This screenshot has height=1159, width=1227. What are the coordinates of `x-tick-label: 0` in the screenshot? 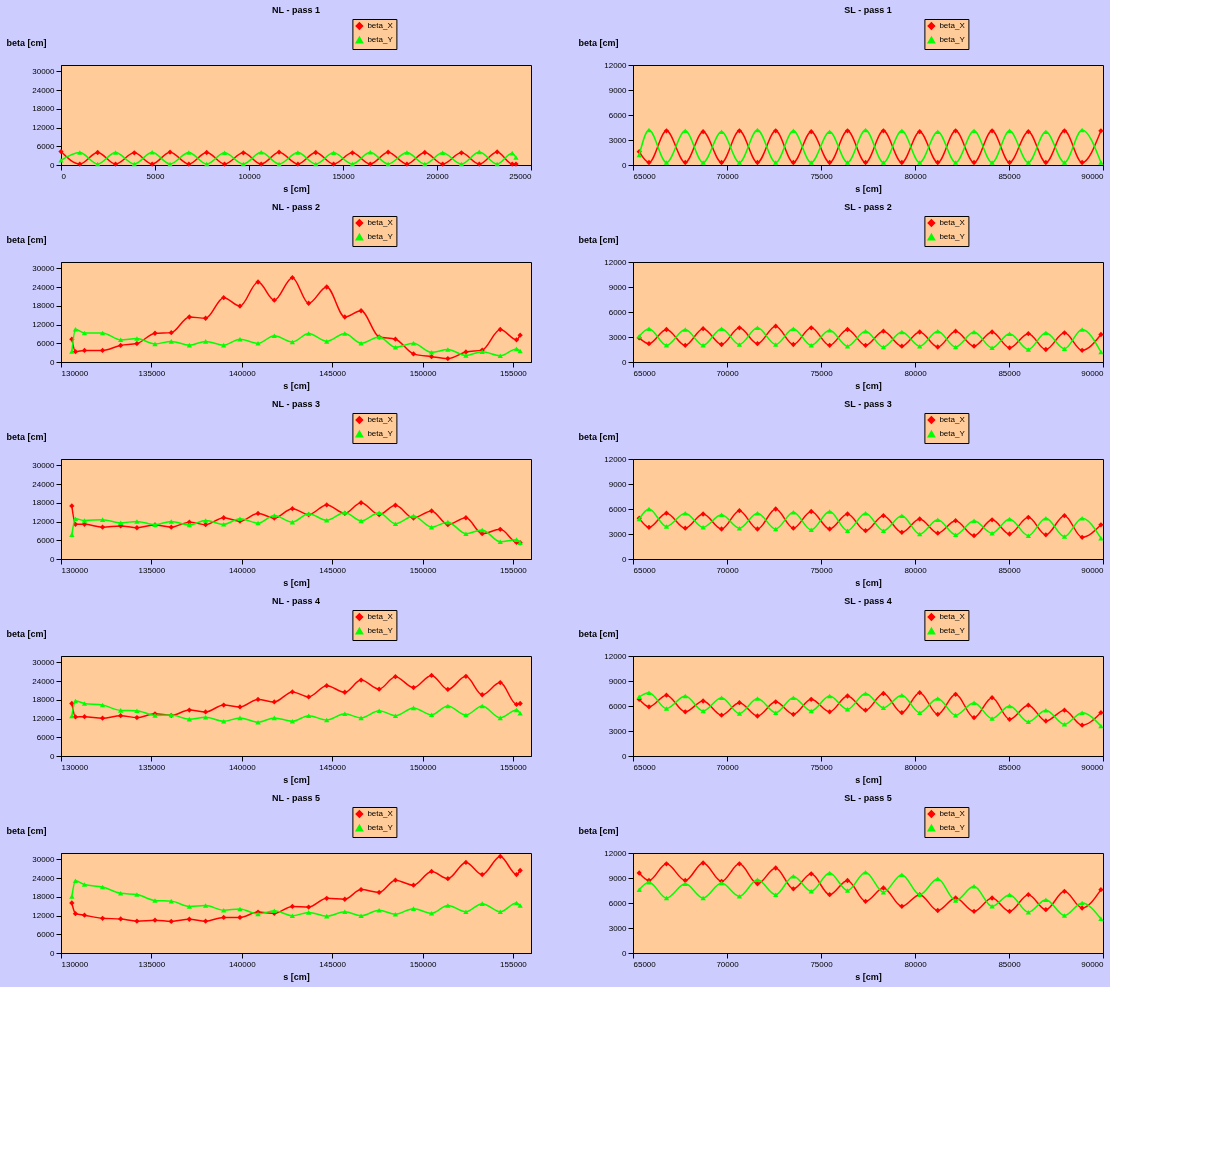 It's located at (64, 176).